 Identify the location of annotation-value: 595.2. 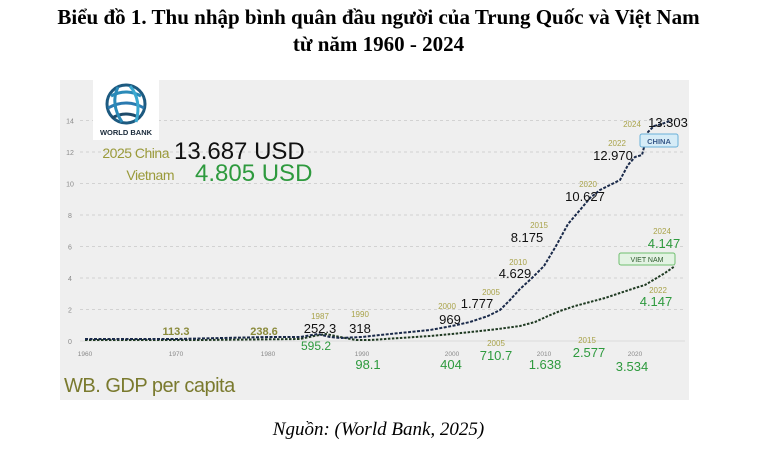
(316, 346).